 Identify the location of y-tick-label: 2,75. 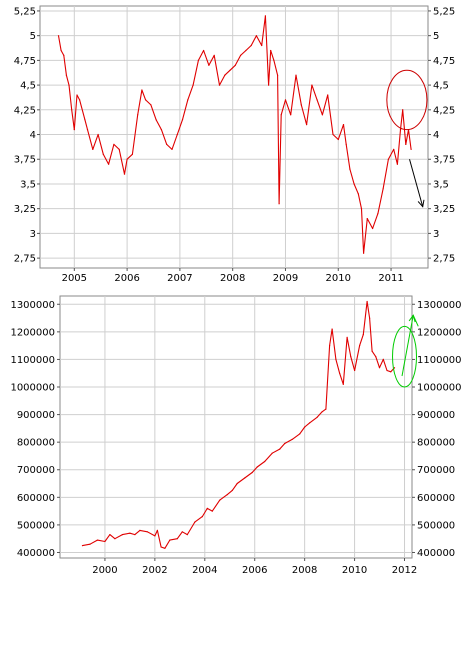
(444, 259).